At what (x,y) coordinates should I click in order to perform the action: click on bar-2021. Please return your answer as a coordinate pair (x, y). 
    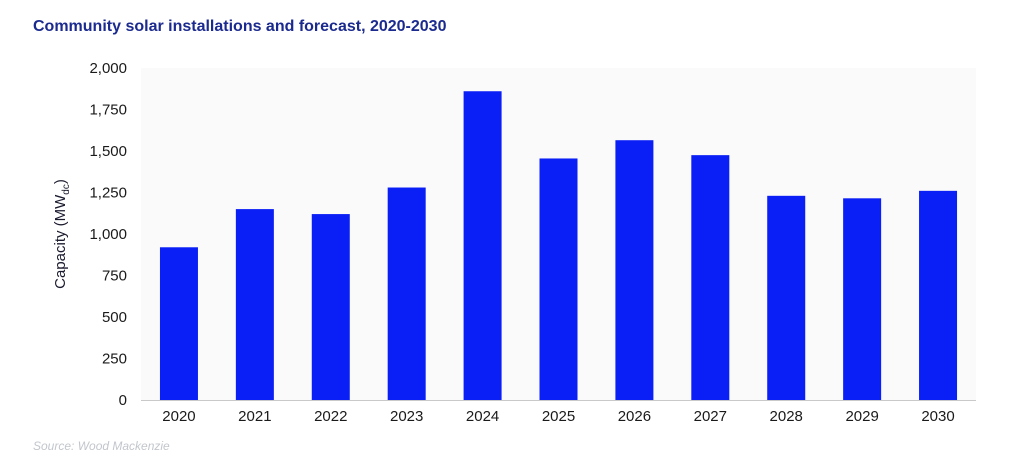
    Looking at the image, I should click on (254, 304).